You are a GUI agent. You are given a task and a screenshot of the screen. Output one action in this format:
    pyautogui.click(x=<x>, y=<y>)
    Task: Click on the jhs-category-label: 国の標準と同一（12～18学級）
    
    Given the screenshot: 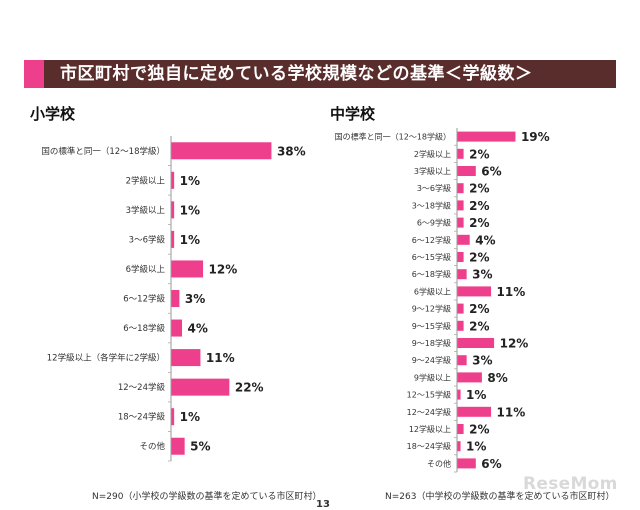 What is the action you would take?
    pyautogui.click(x=393, y=137)
    